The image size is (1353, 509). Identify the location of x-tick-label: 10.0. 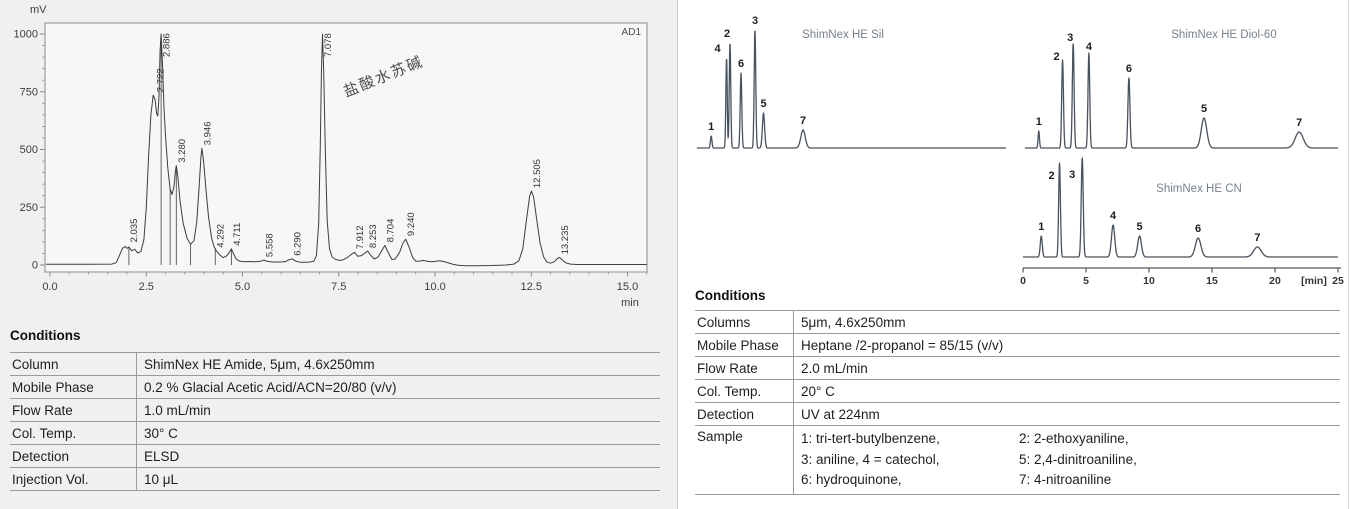
(434, 287).